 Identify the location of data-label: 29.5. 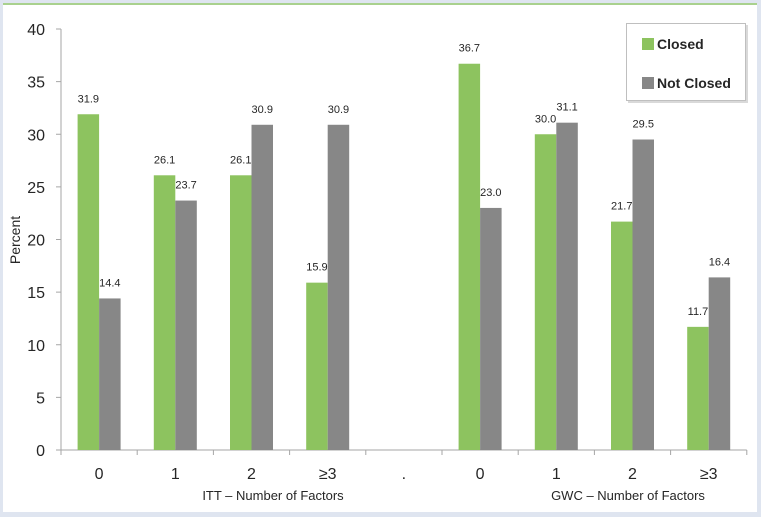
(643, 125).